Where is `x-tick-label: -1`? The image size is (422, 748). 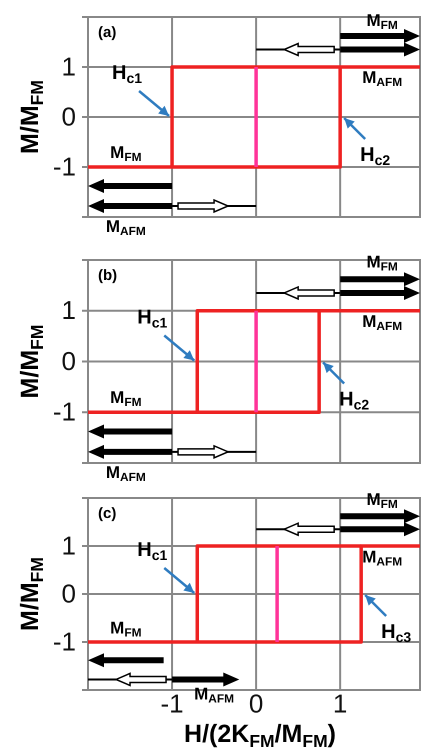
x-tick-label: -1 is located at coordinates (172, 703).